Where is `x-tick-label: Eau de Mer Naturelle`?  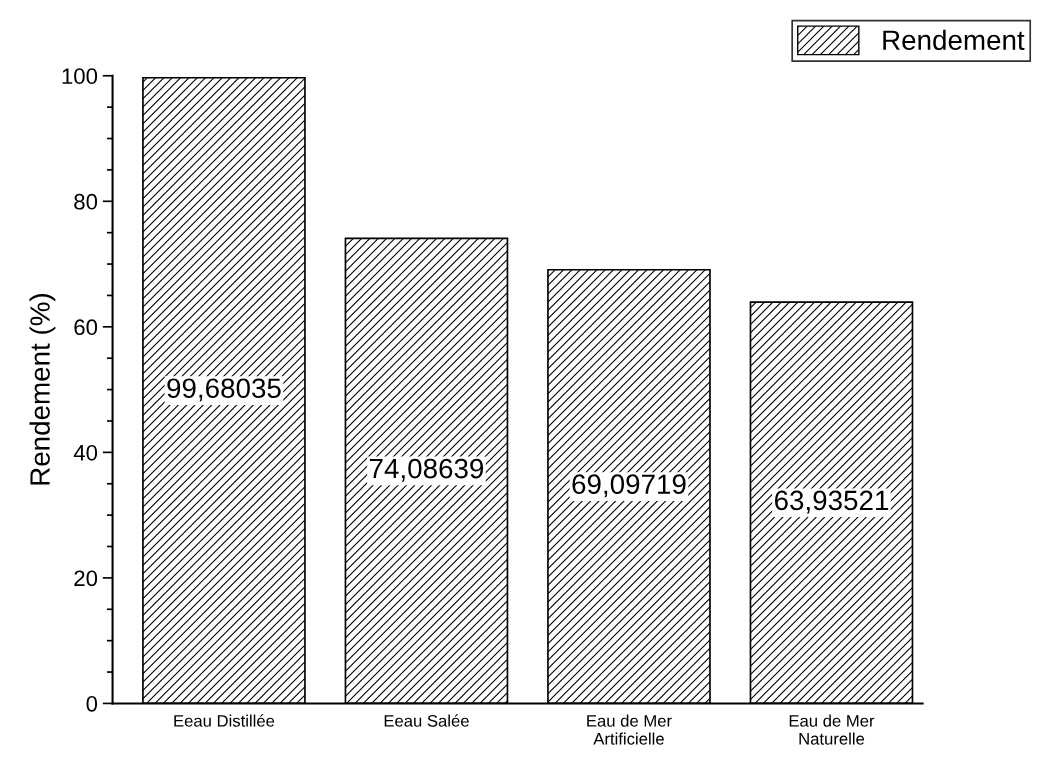 x-tick-label: Eau de Mer Naturelle is located at coordinates (832, 729).